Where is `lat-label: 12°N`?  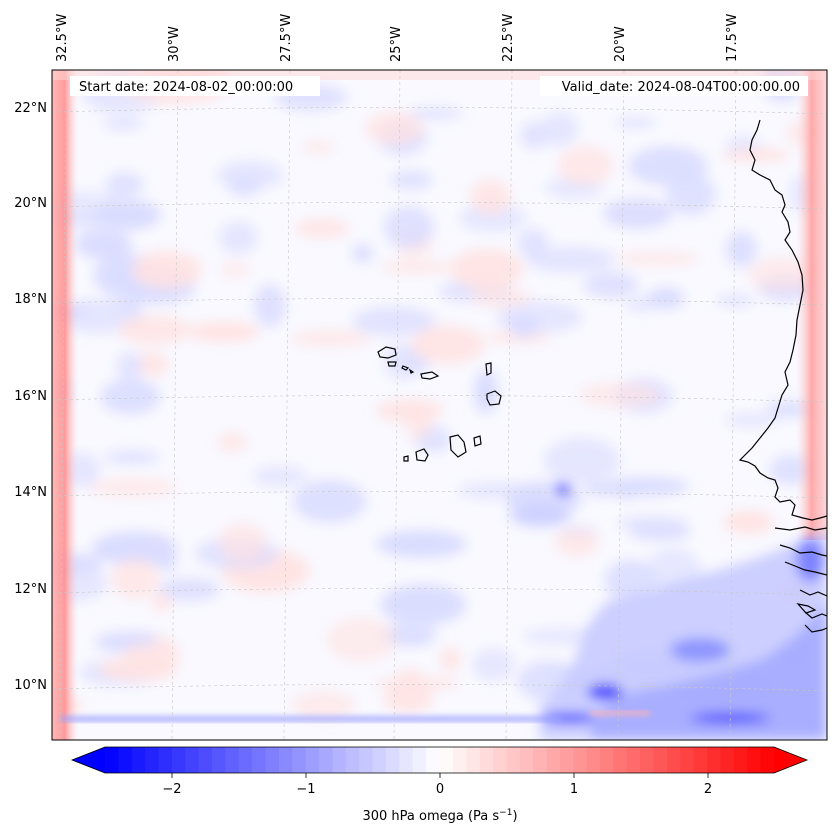
lat-label: 12°N is located at coordinates (30, 589).